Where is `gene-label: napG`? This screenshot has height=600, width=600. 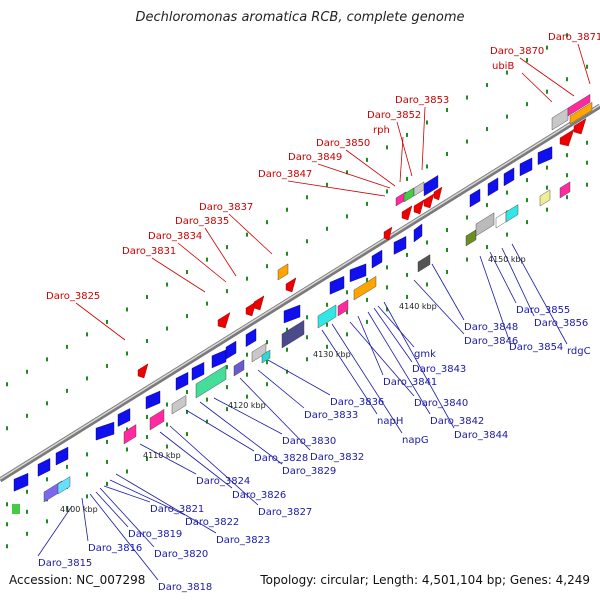 gene-label: napG is located at coordinates (415, 440).